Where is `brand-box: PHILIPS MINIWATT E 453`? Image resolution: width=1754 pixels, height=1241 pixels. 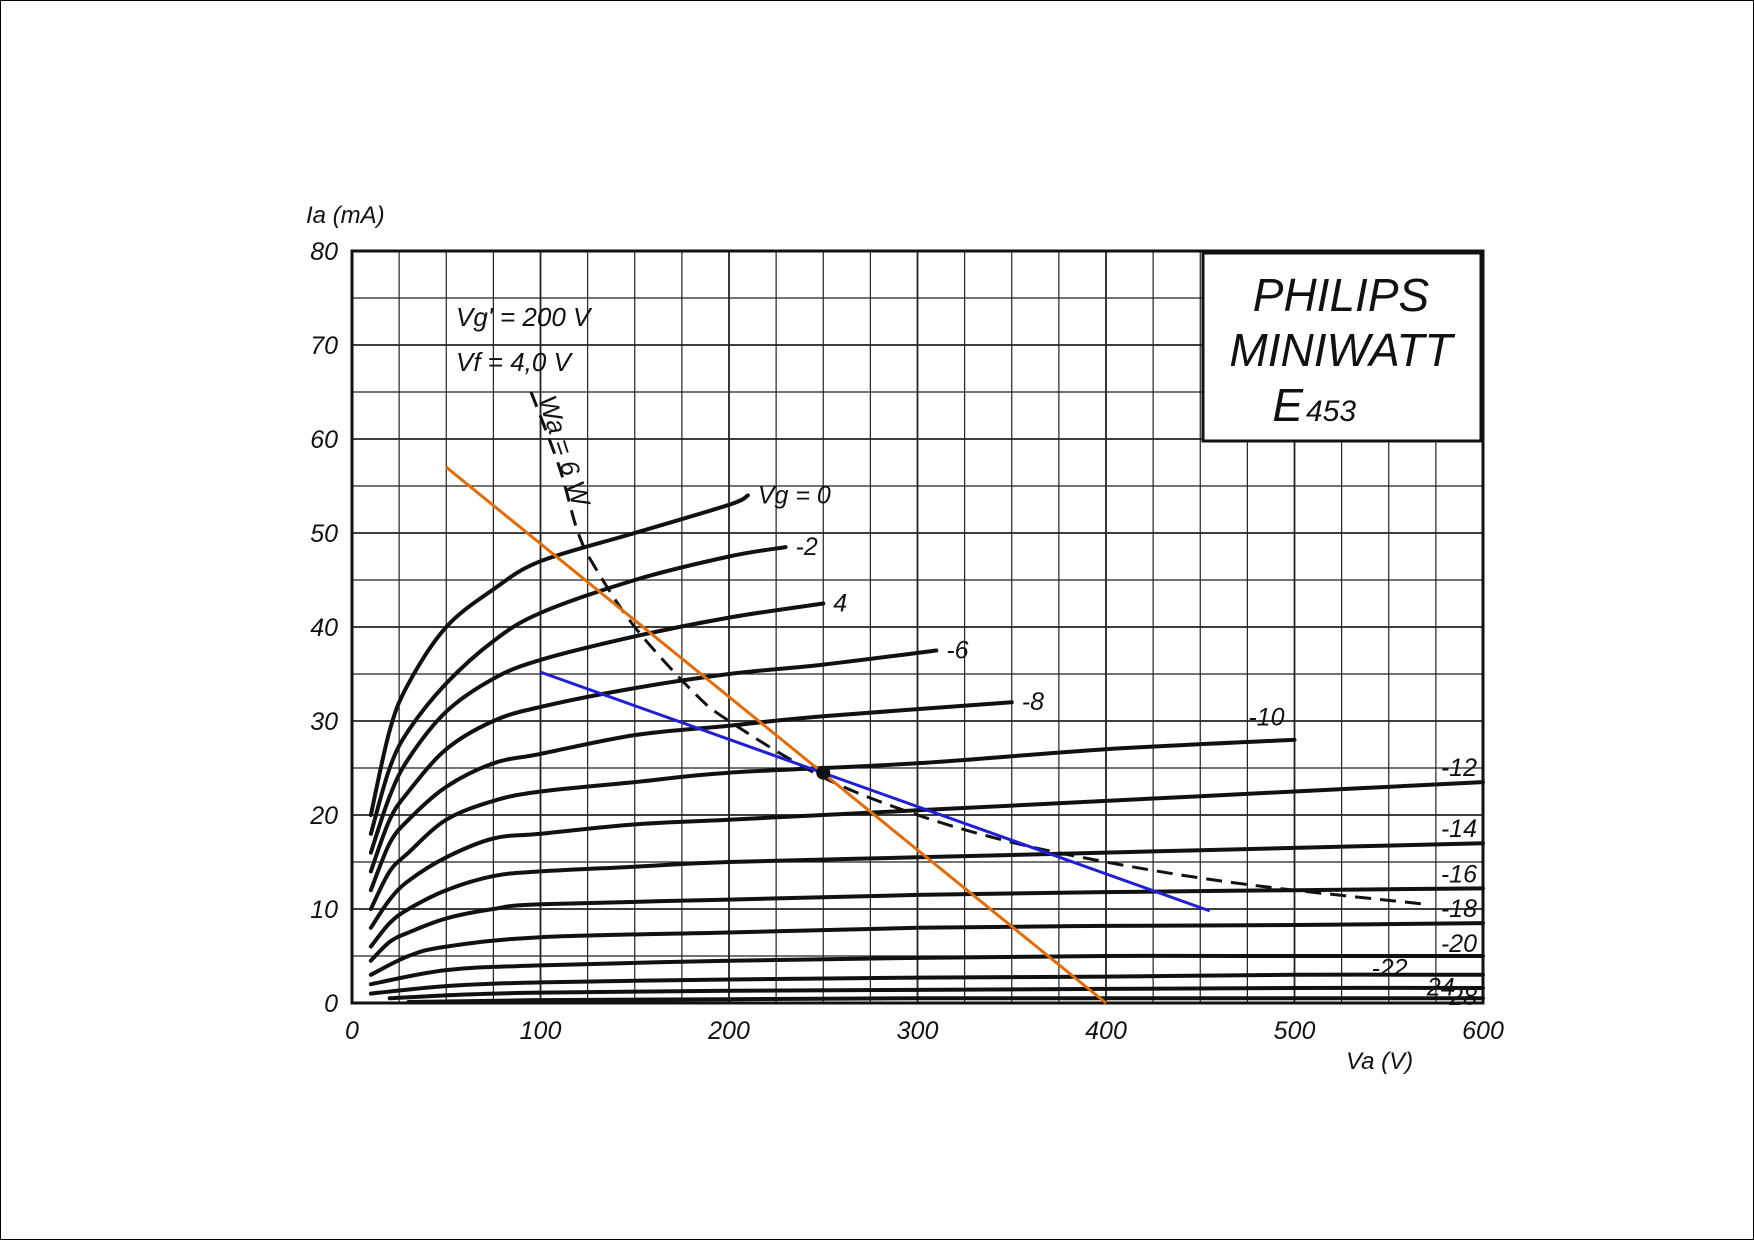
brand-box: PHILIPS MINIWATT E 453 is located at coordinates (1342, 347).